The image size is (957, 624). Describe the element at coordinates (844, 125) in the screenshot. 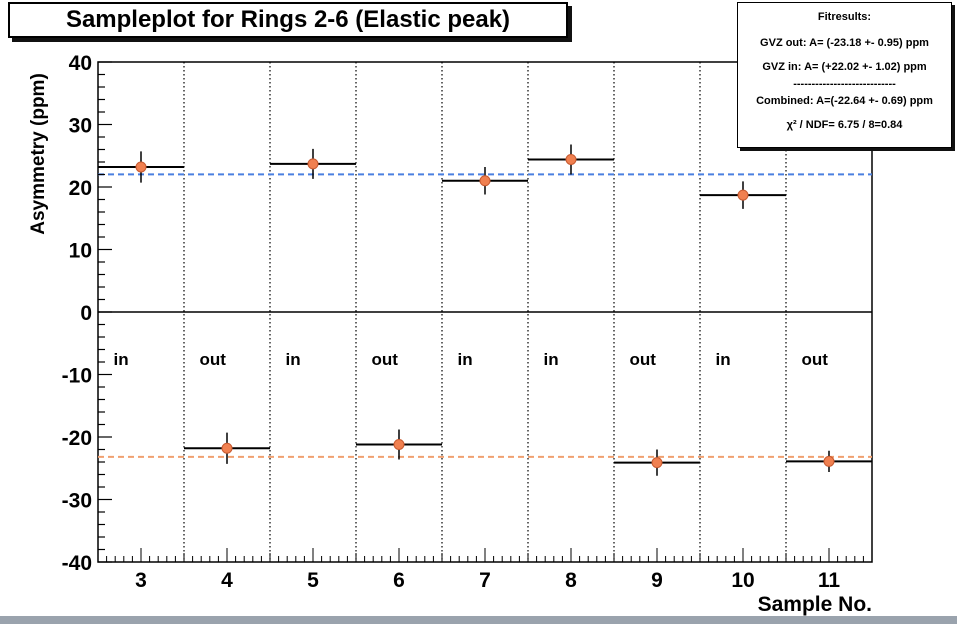

I see `fit-line-chi2: χ² / NDF= 6.75 / 8=0.84` at that location.